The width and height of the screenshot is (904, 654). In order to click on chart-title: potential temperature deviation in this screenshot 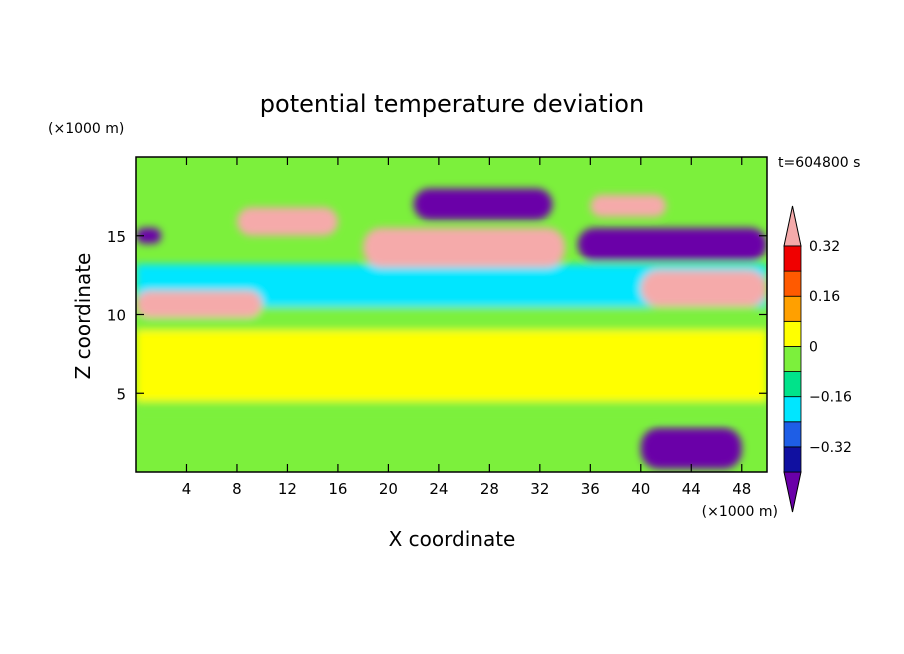, I will do `click(452, 104)`.